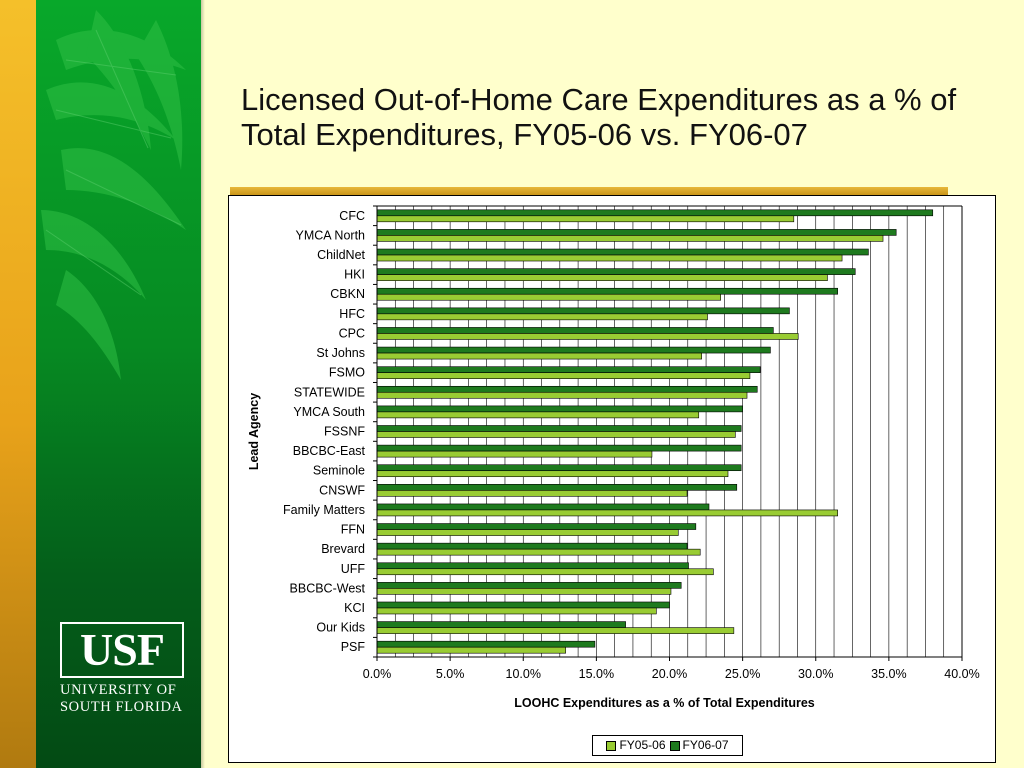  Describe the element at coordinates (523, 674) in the screenshot. I see `x-tick-label: 10.0%` at that location.